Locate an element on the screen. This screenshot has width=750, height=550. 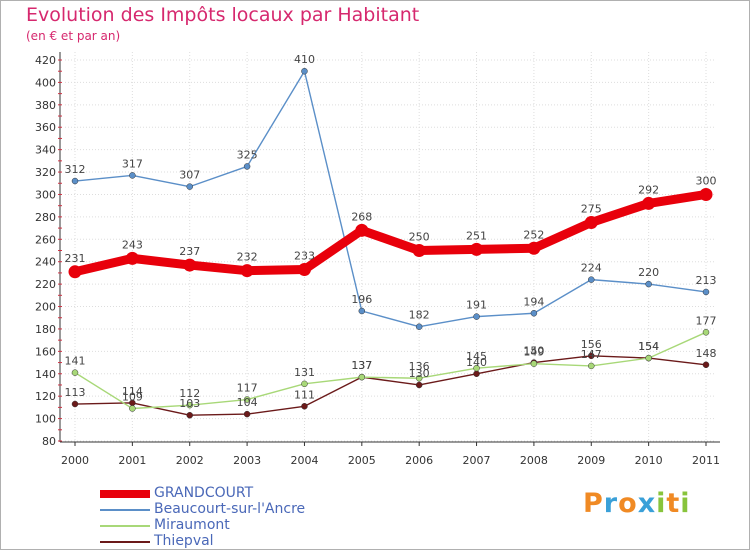
legend-label: Thiepval is located at coordinates (184, 541).